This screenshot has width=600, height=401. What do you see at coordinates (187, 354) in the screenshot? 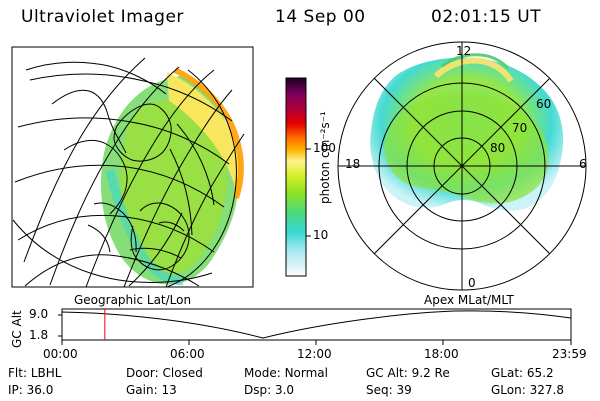
I see `timeline-x-label-0600: 06:00` at bounding box center [187, 354].